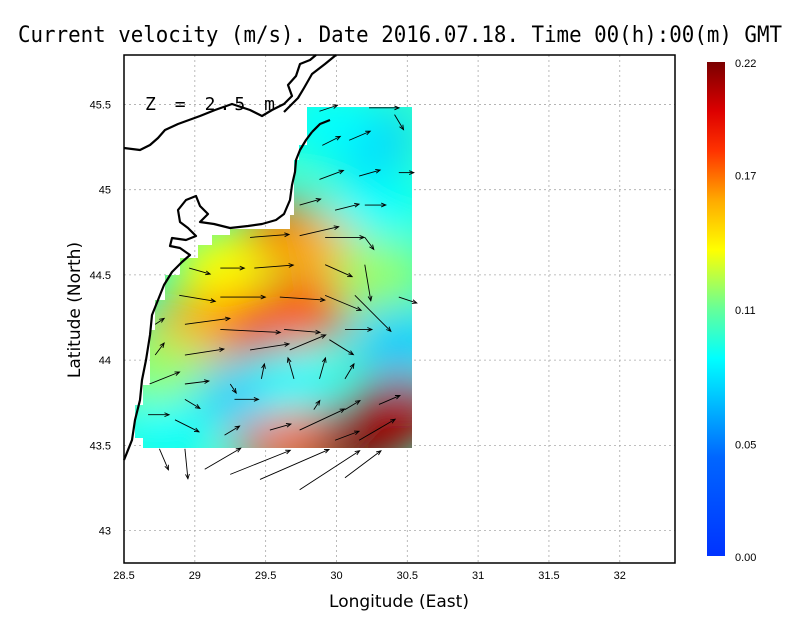  What do you see at coordinates (745, 311) in the screenshot?
I see `colorbar-tick-label: 0.11` at bounding box center [745, 311].